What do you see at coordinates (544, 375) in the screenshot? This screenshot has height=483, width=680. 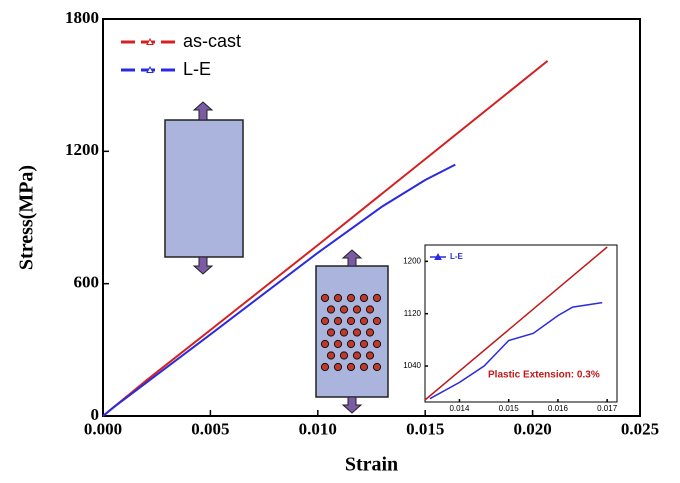 I see `annotation: Plastic Extension: 0.3%` at bounding box center [544, 375].